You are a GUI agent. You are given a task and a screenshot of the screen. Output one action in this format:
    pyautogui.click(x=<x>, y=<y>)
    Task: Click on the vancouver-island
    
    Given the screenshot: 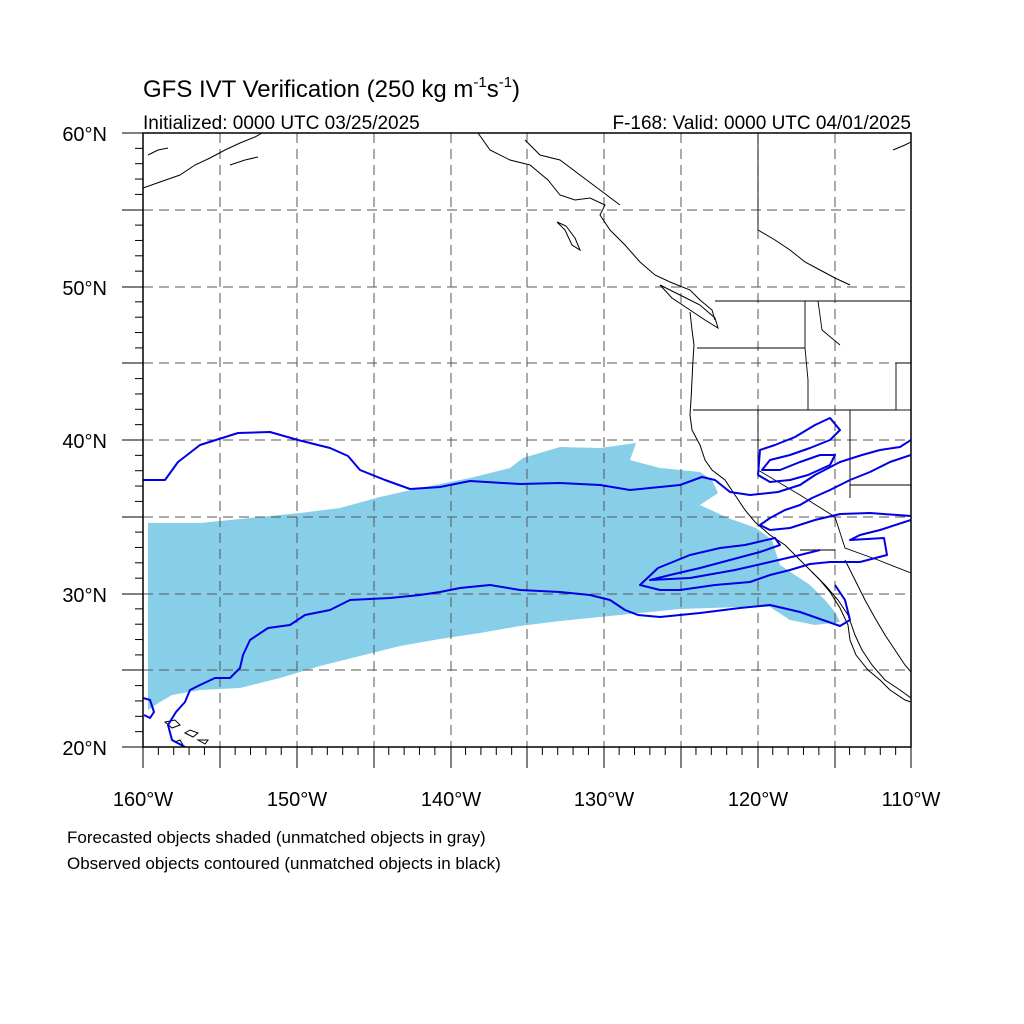 What is the action you would take?
    pyautogui.click(x=689, y=307)
    